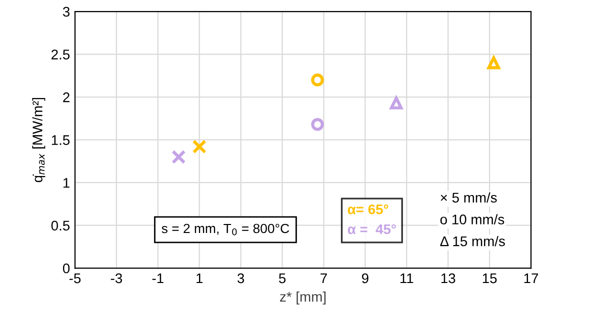 This screenshot has height=329, width=600. I want to click on x-tick-label: 5, so click(282, 279).